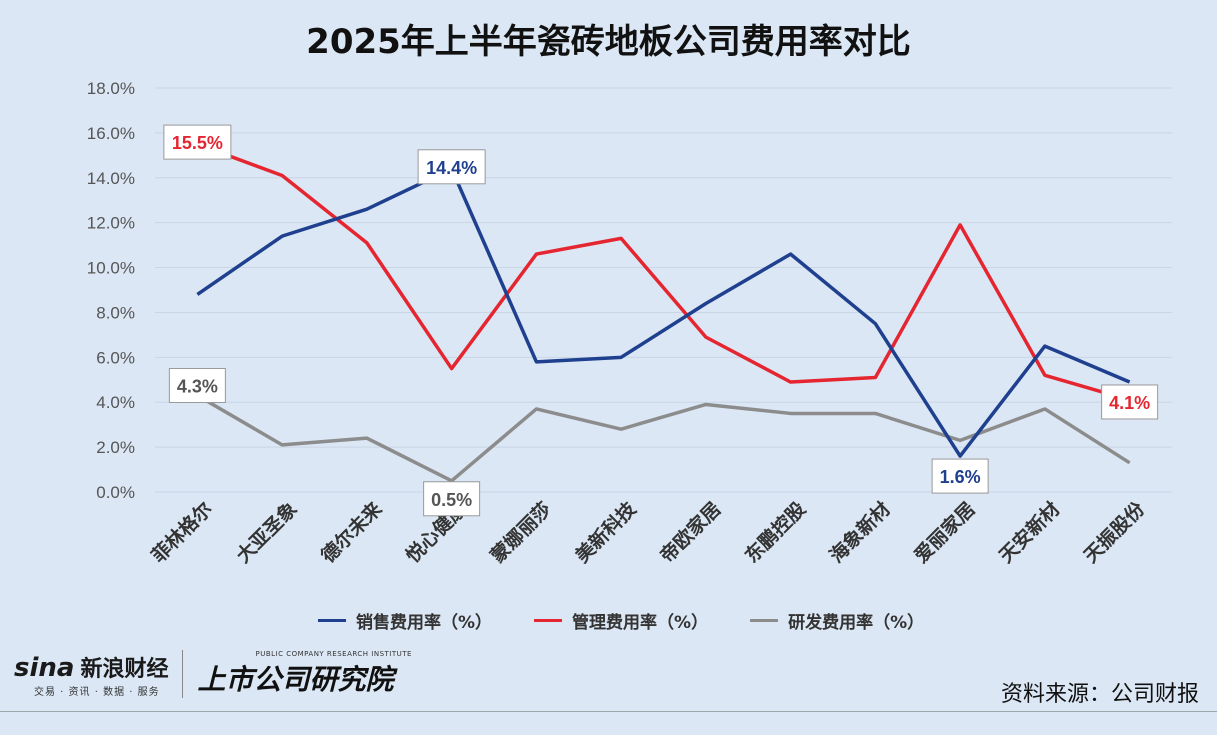 This screenshot has height=735, width=1217. I want to click on data-label-sales: 1.6%, so click(960, 476).